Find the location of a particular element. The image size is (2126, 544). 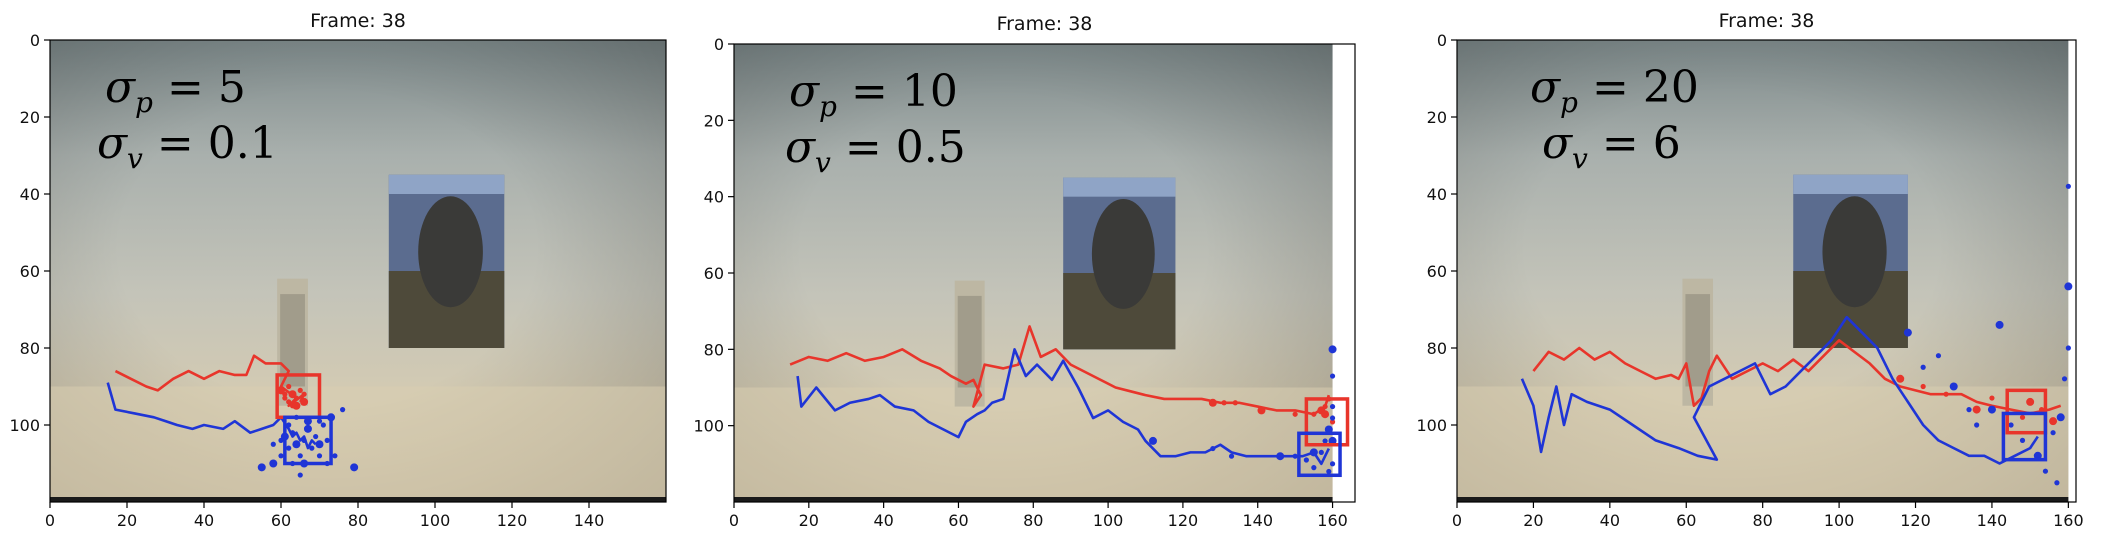

x-tick-label: 160 is located at coordinates (1332, 520).